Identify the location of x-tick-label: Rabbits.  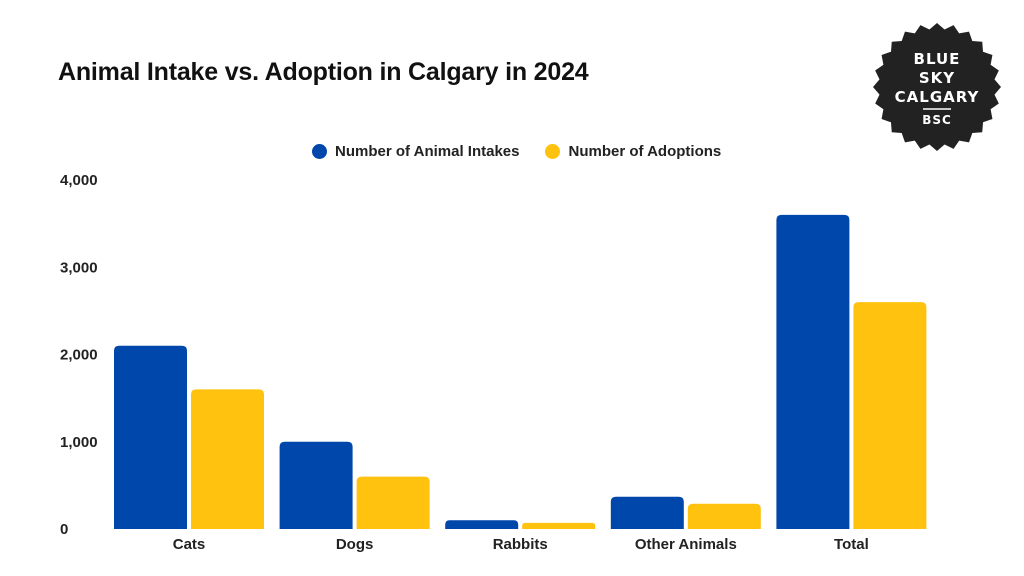
(520, 544).